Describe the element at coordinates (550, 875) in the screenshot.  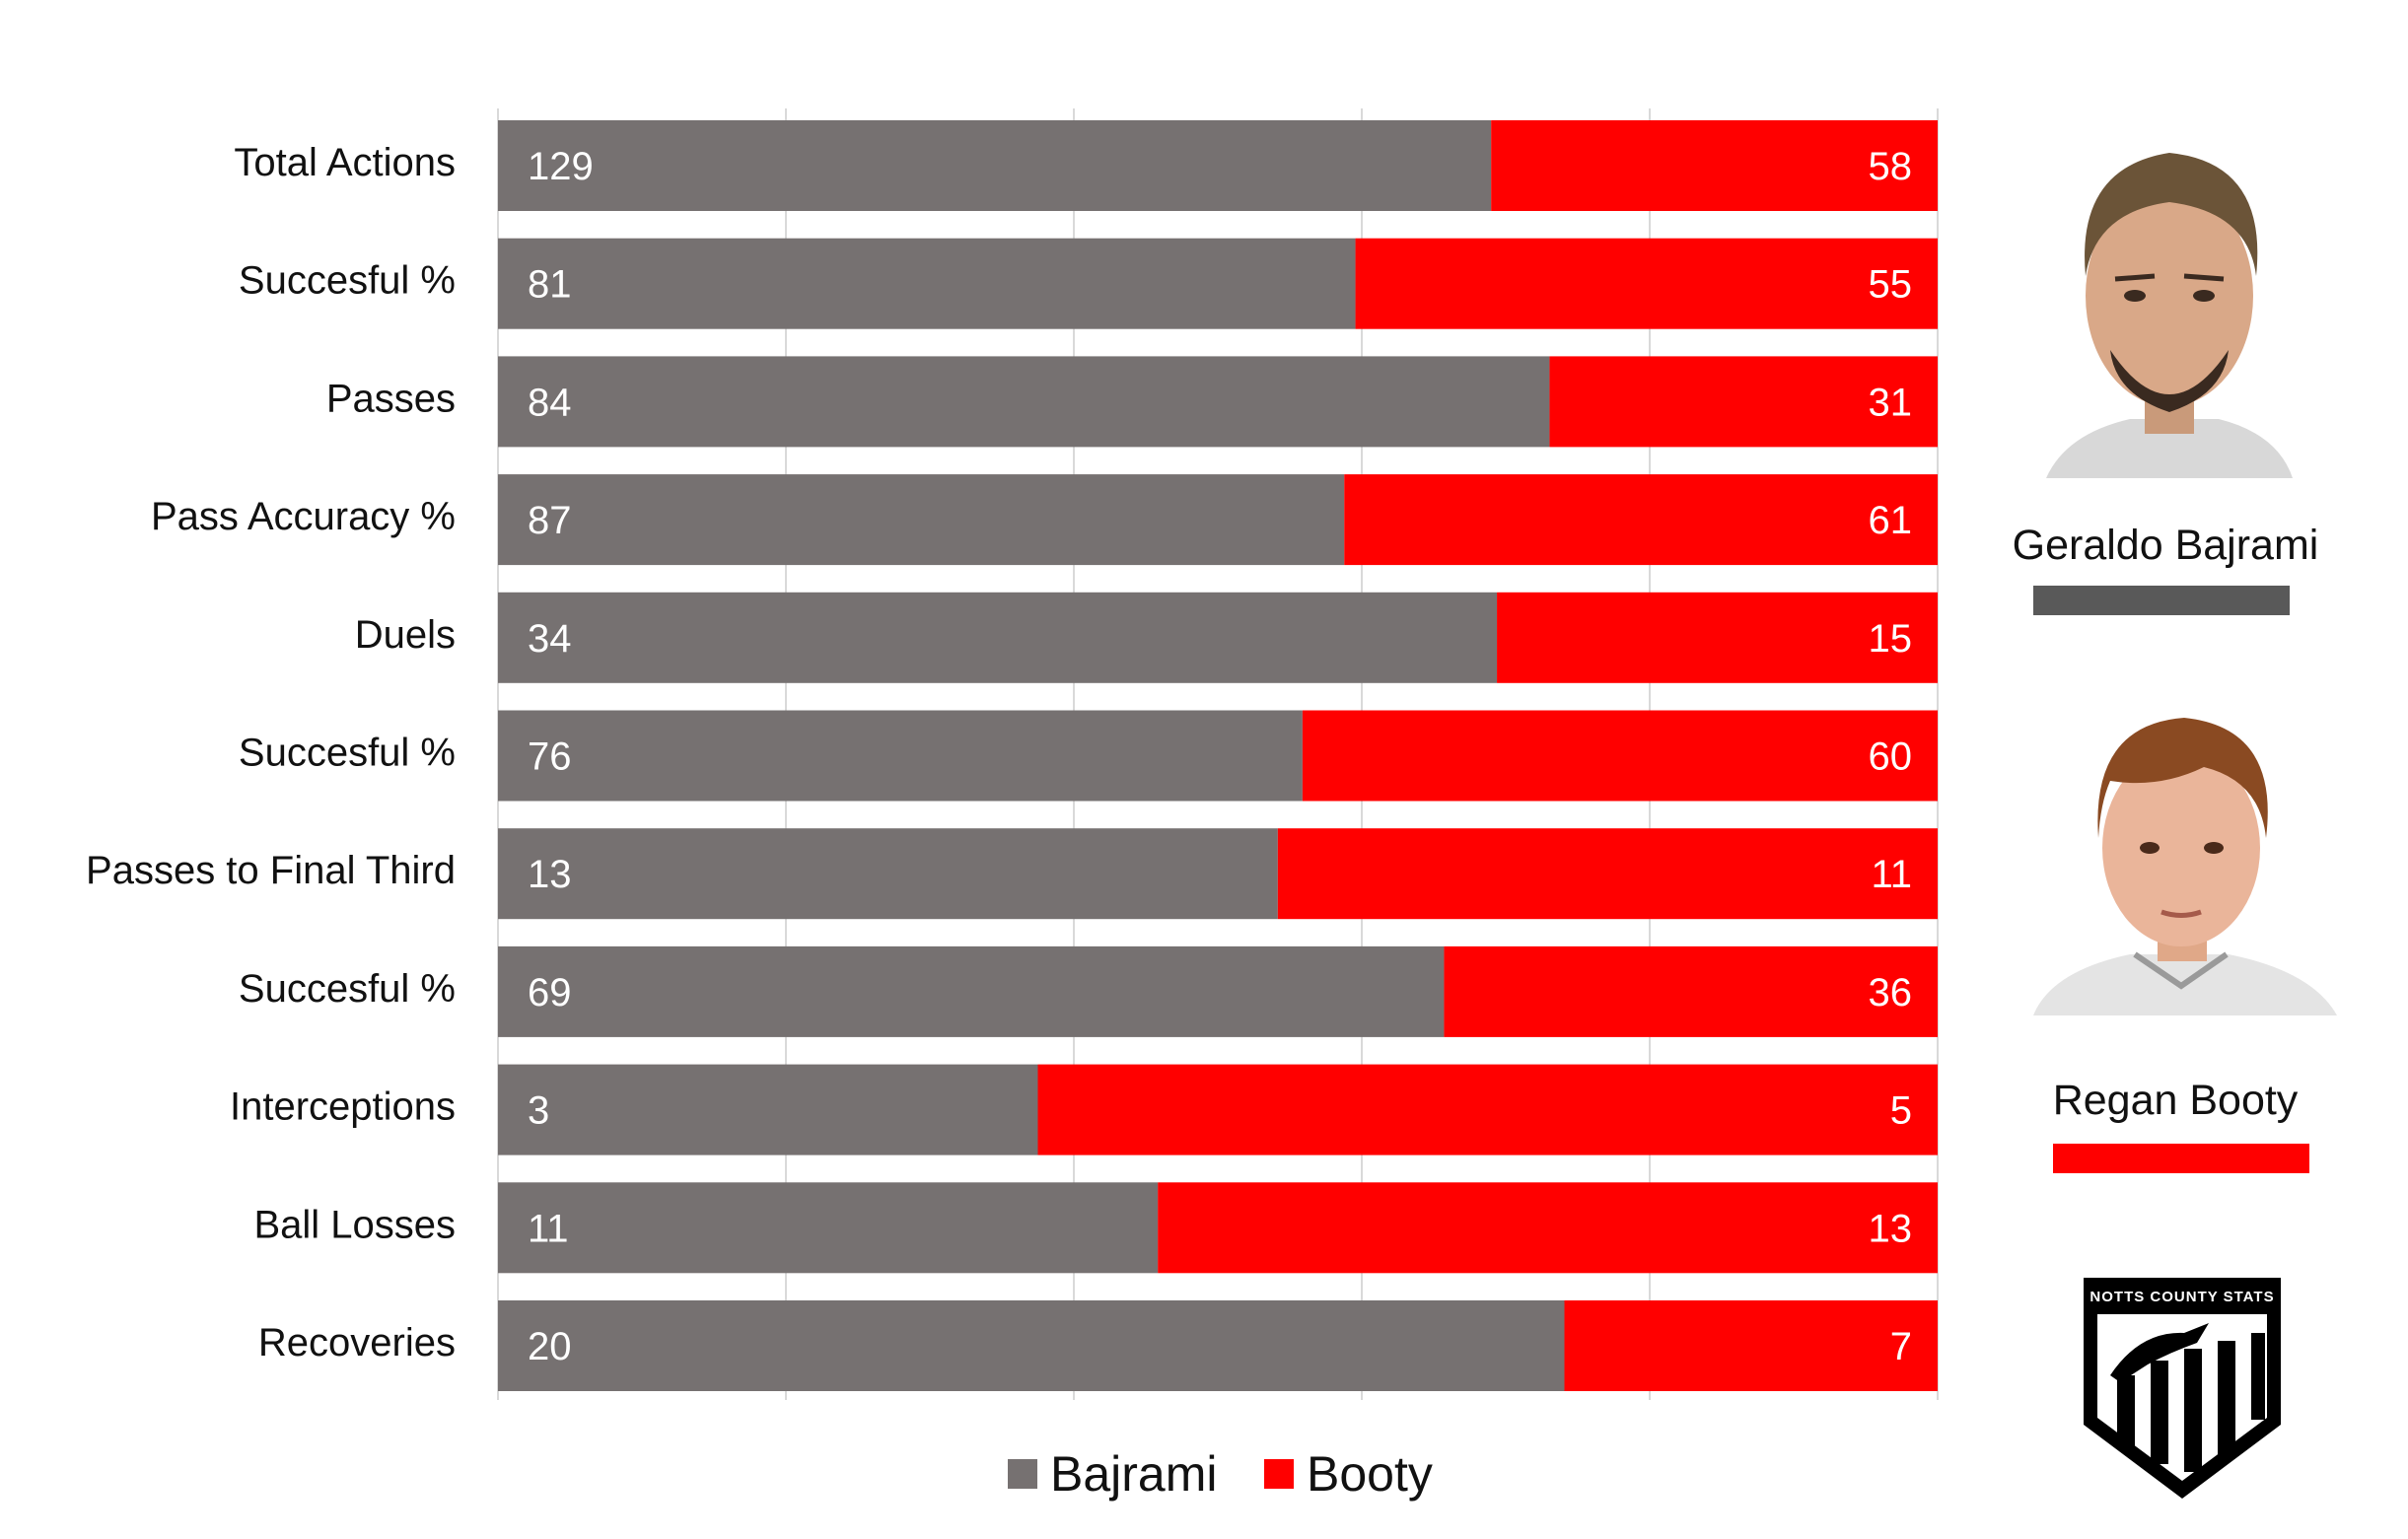
I see `value-label-bajrami: 13` at that location.